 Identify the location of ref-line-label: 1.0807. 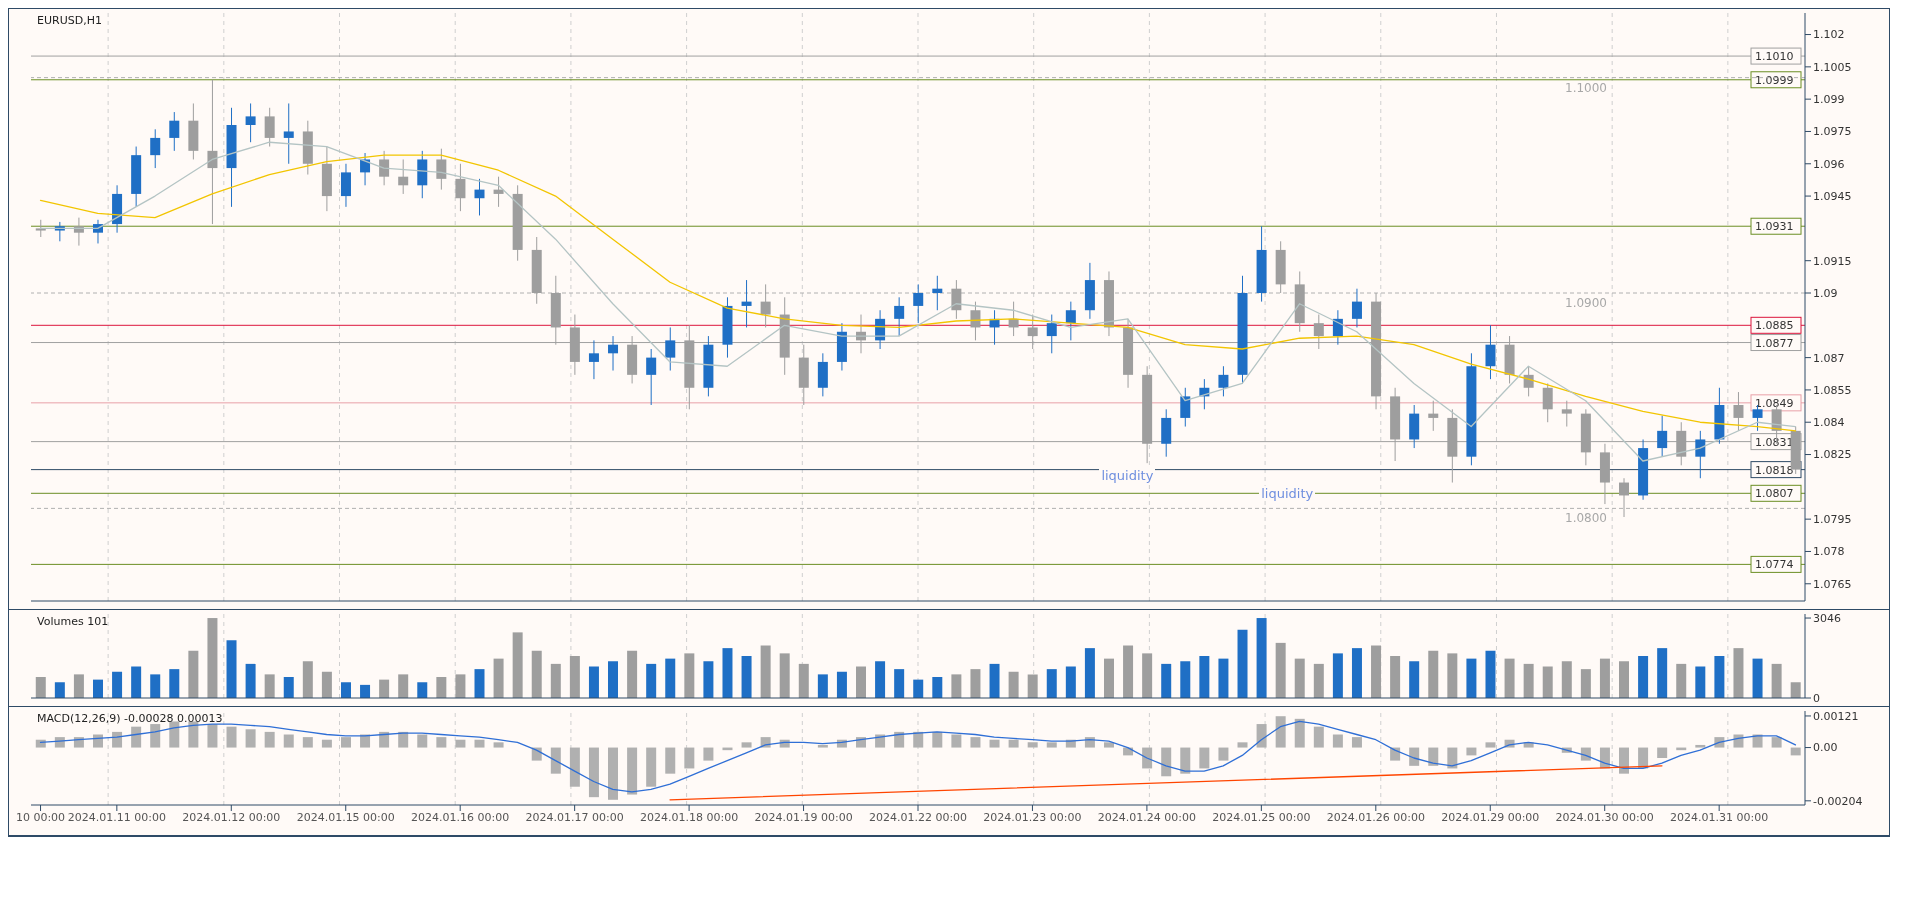
(1774, 494).